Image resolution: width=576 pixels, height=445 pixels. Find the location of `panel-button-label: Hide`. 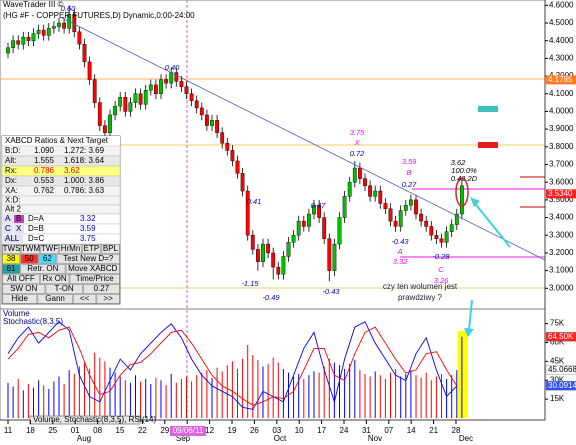

panel-button-label: Hide is located at coordinates (19, 298).